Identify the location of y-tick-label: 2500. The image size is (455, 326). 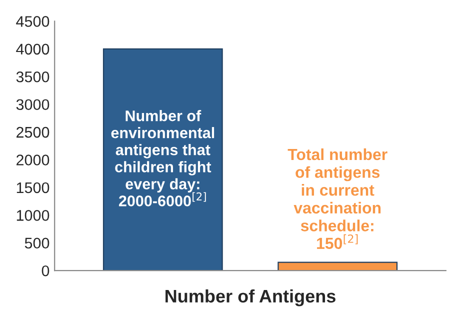
(33, 132).